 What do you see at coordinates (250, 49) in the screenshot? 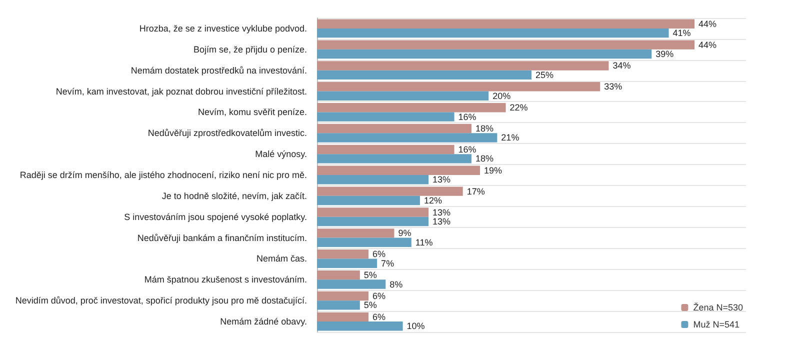
I see `y-tick-label: Bojím se, že přijdu o peníze.` at bounding box center [250, 49].